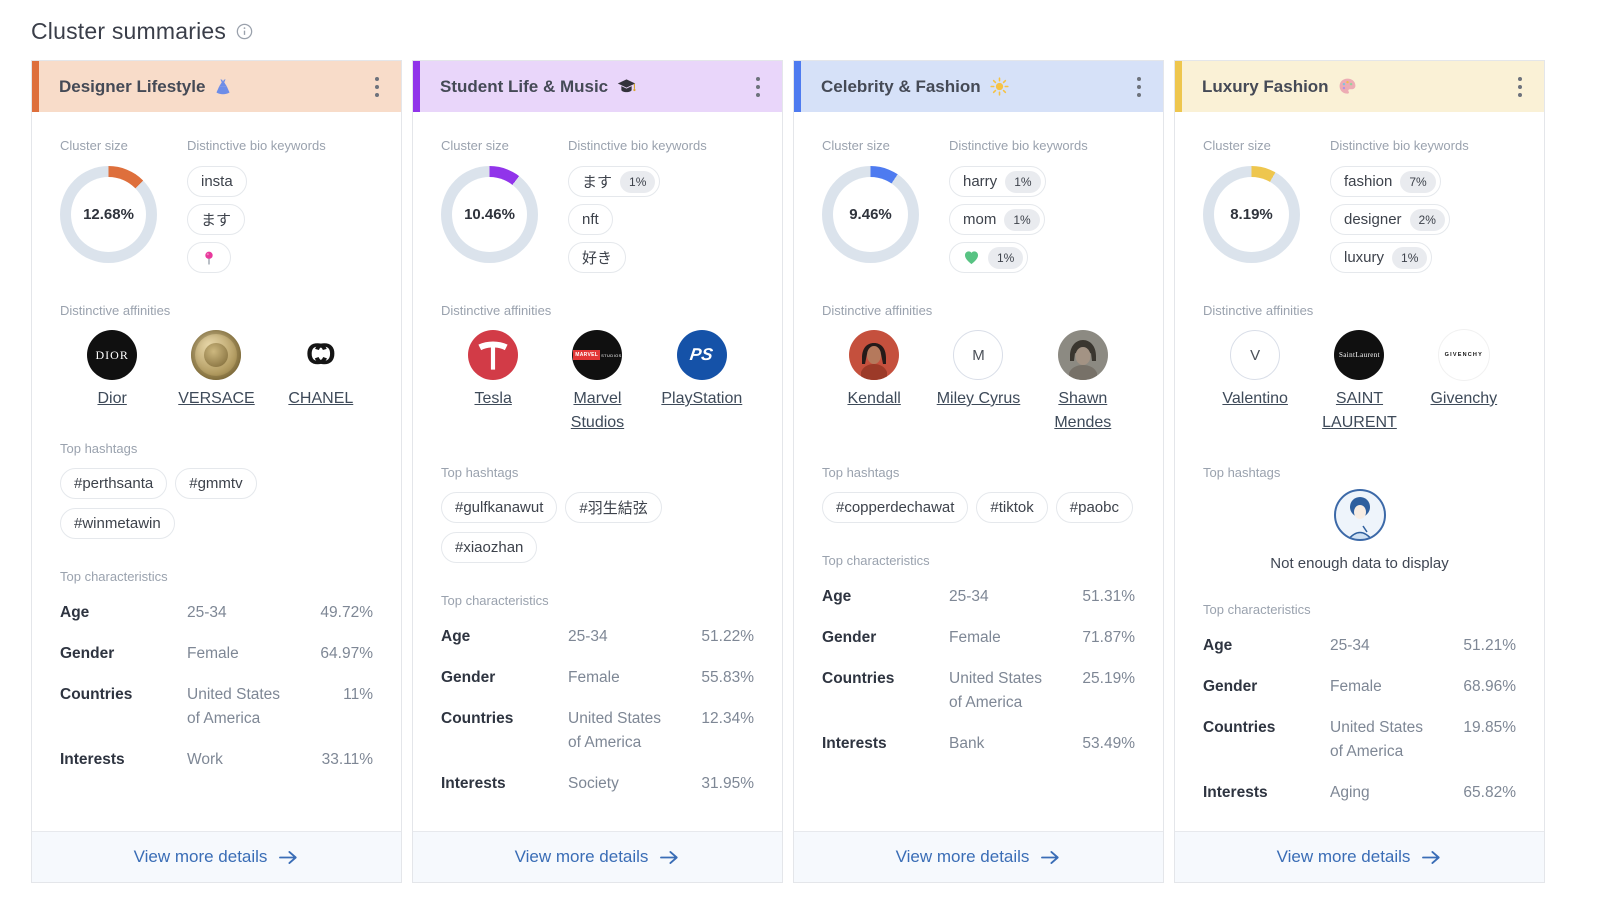 The height and width of the screenshot is (901, 1600). I want to click on no-data-illustration, so click(1360, 517).